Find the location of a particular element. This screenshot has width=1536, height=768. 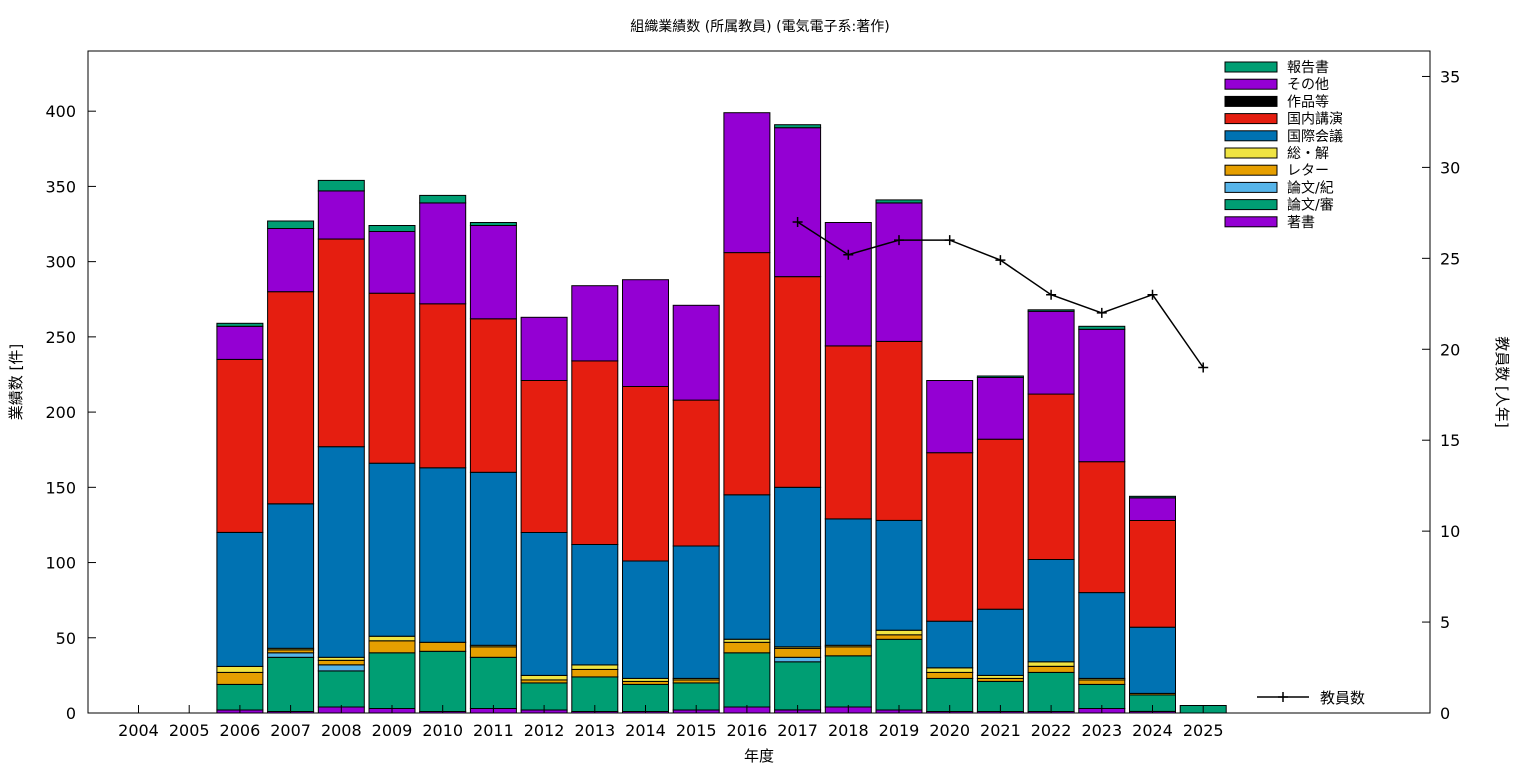

x-tick-label: 2009 is located at coordinates (392, 730).